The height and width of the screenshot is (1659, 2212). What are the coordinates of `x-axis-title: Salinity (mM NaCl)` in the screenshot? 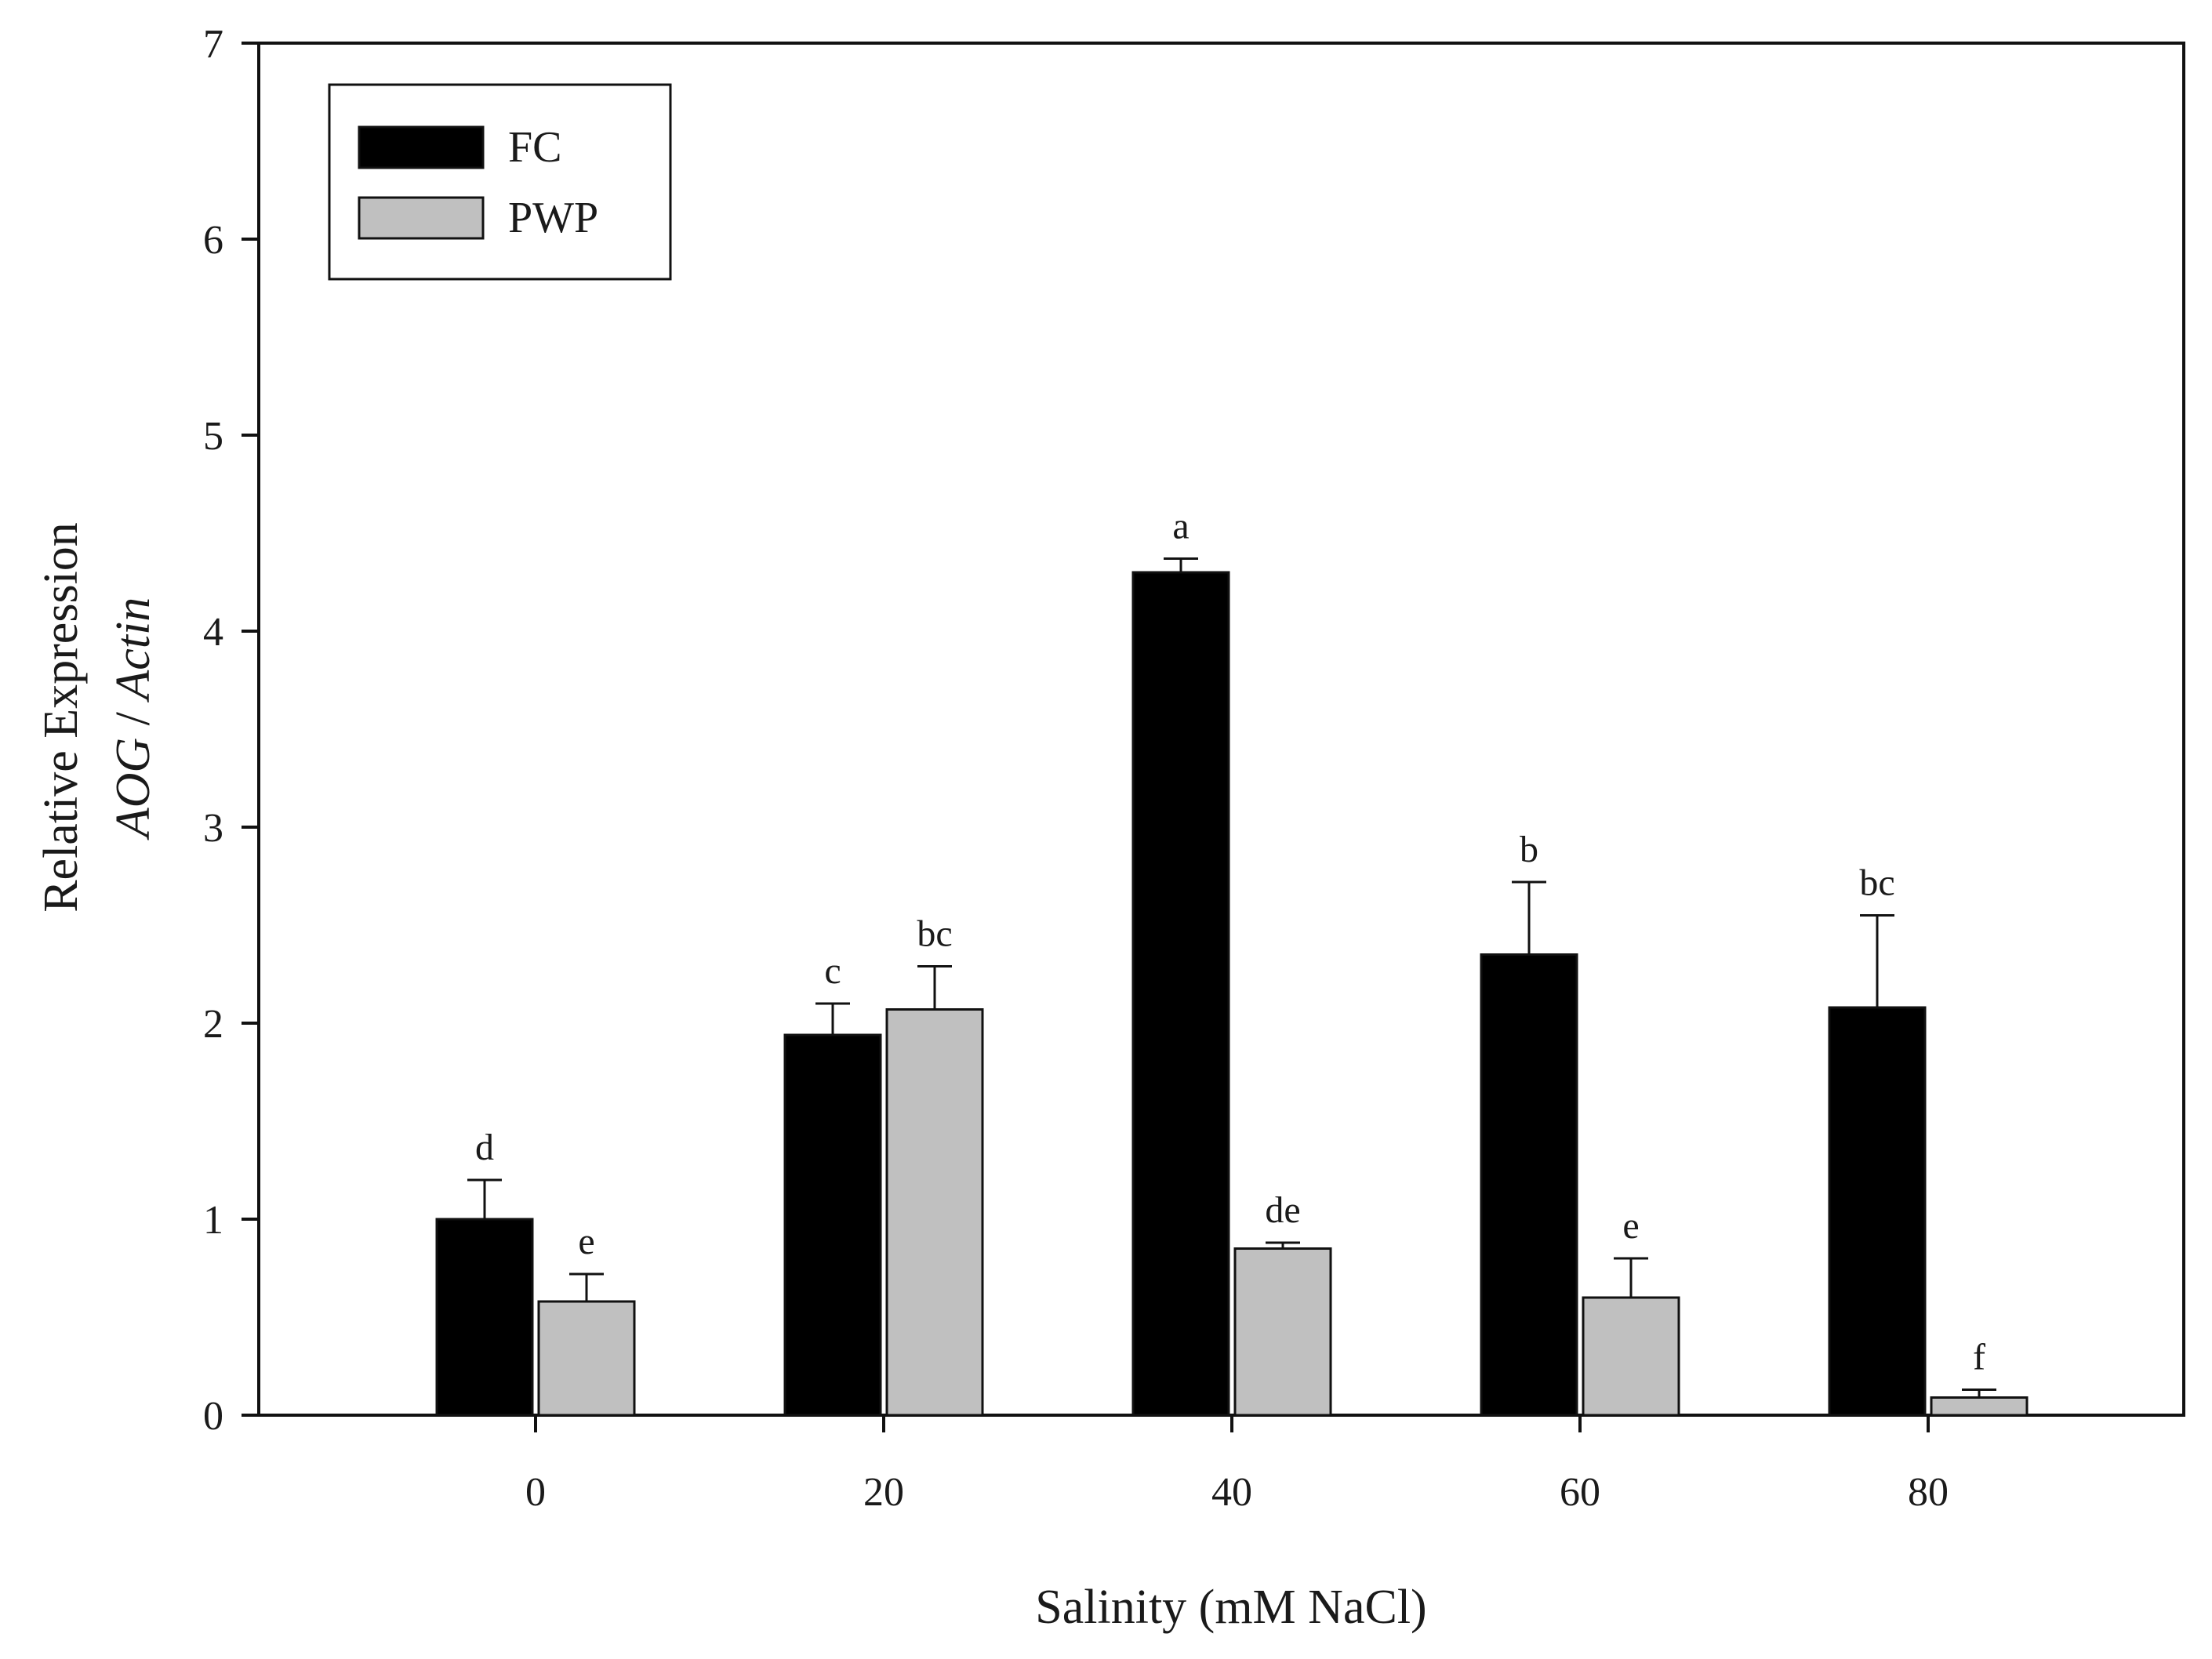 It's located at (1230, 1607).